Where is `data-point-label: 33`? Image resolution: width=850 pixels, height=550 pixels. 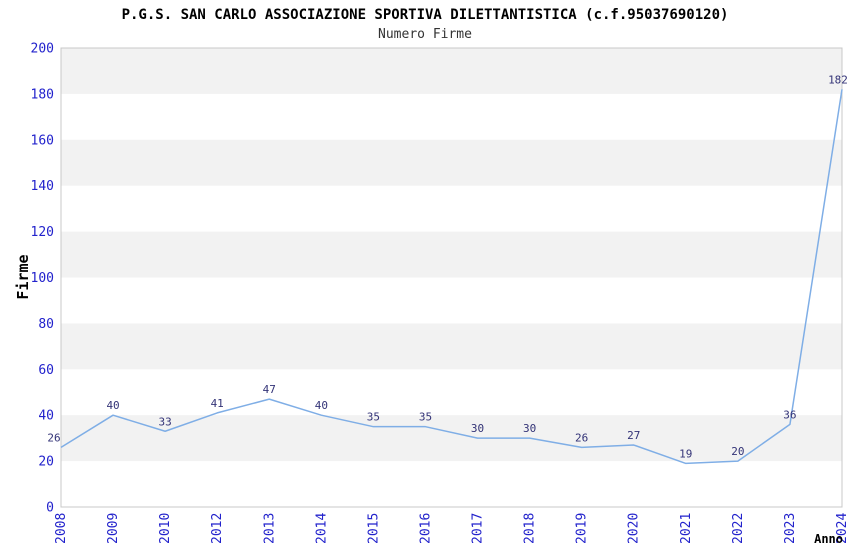
data-point-label: 33 is located at coordinates (165, 421).